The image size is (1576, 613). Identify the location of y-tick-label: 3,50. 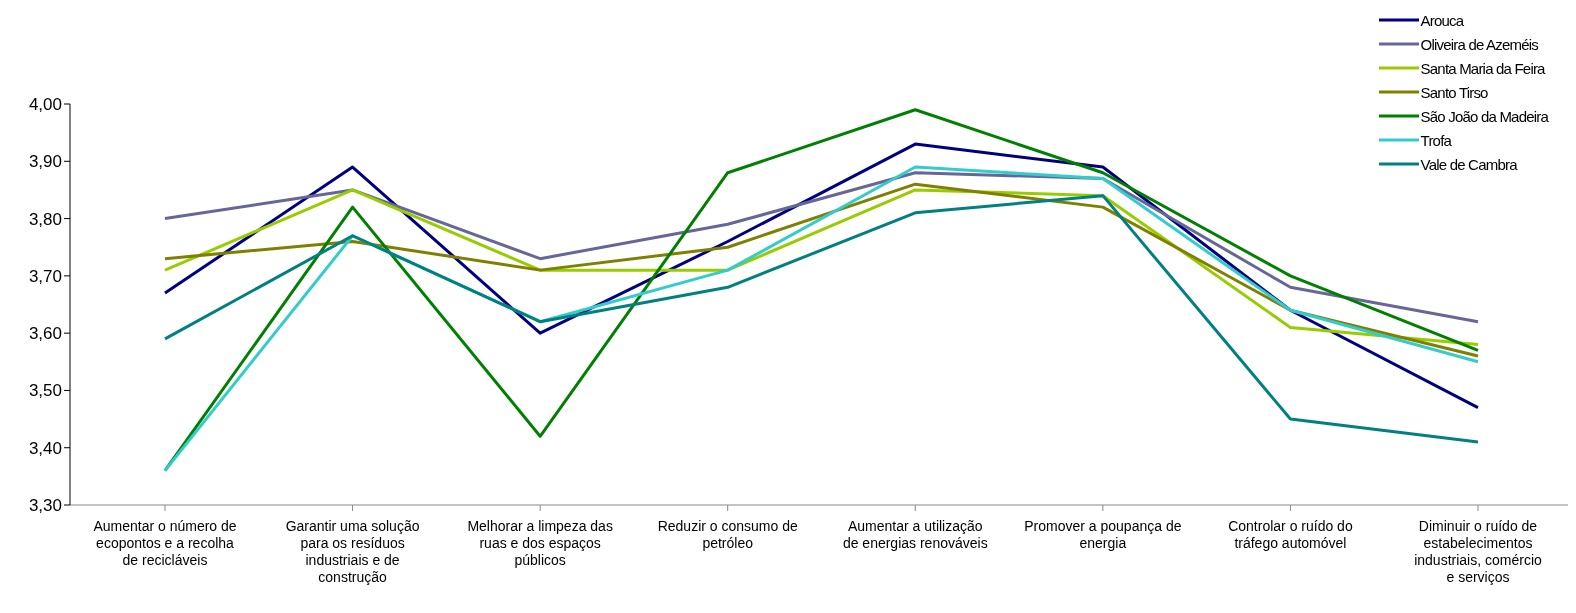
(45, 391).